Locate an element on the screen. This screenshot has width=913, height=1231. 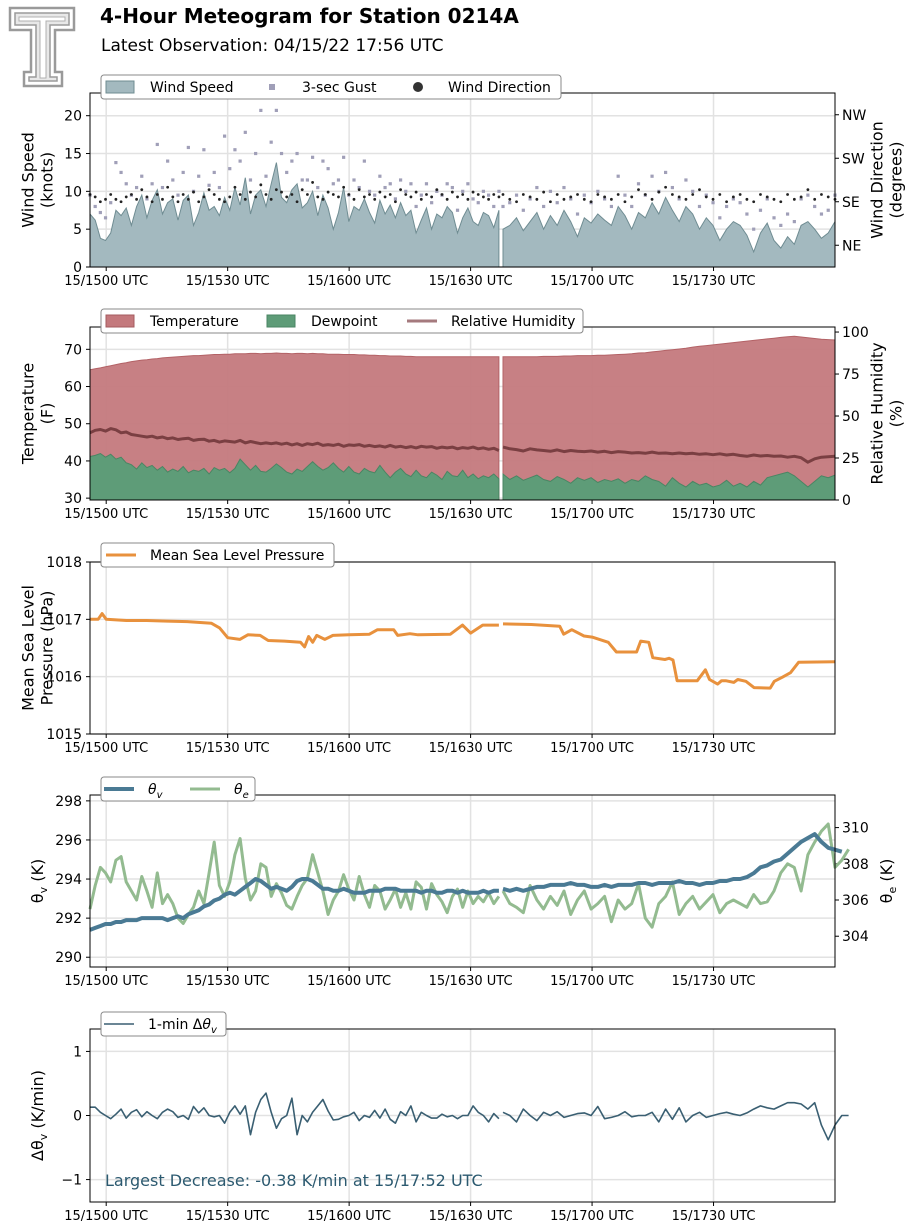
y2-tick-label: NW is located at coordinates (854, 116).